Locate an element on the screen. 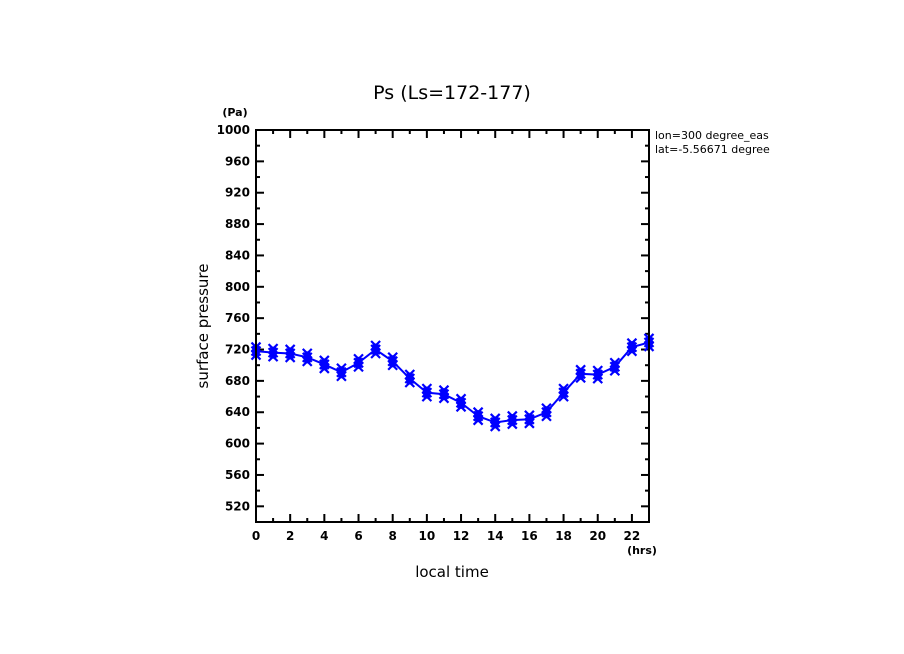 The width and height of the screenshot is (904, 654). x-tick-label: 4 is located at coordinates (324, 536).